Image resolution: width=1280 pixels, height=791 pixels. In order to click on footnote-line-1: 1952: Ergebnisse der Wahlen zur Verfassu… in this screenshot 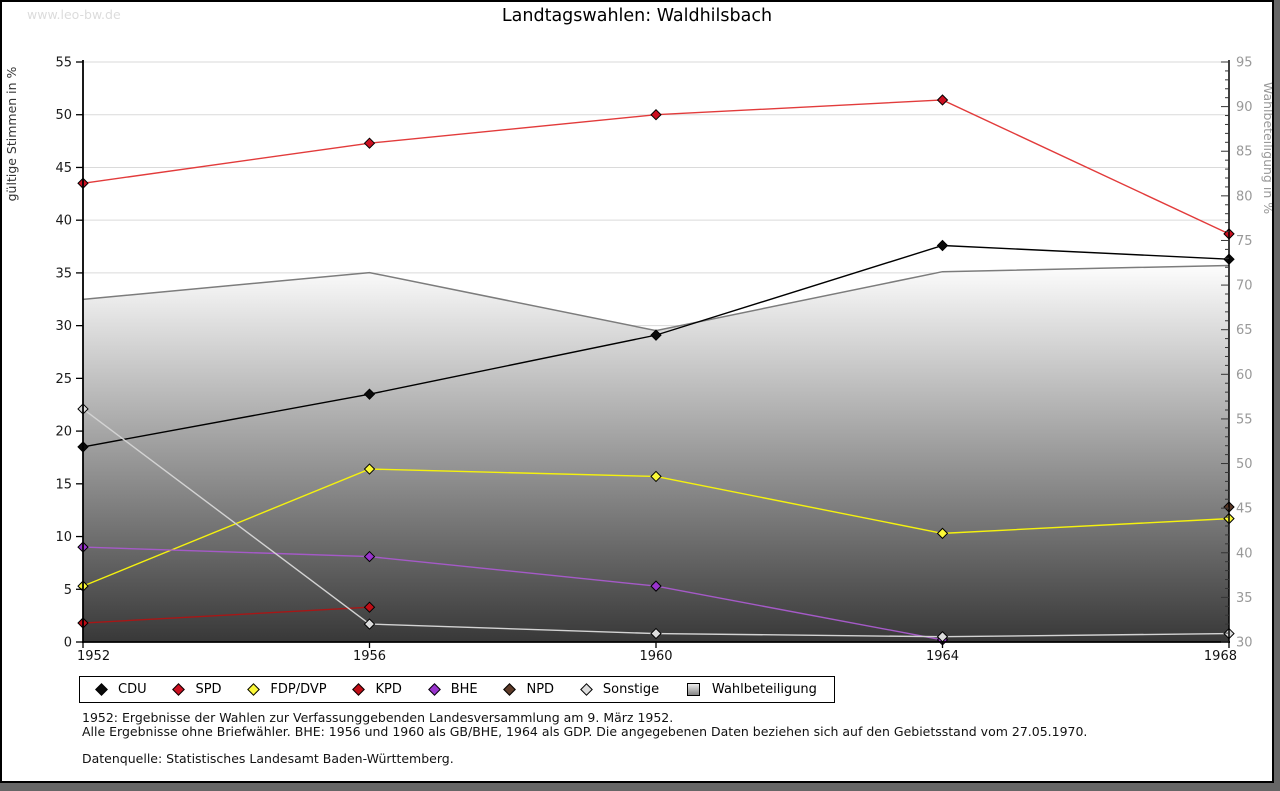, I will do `click(378, 717)`.